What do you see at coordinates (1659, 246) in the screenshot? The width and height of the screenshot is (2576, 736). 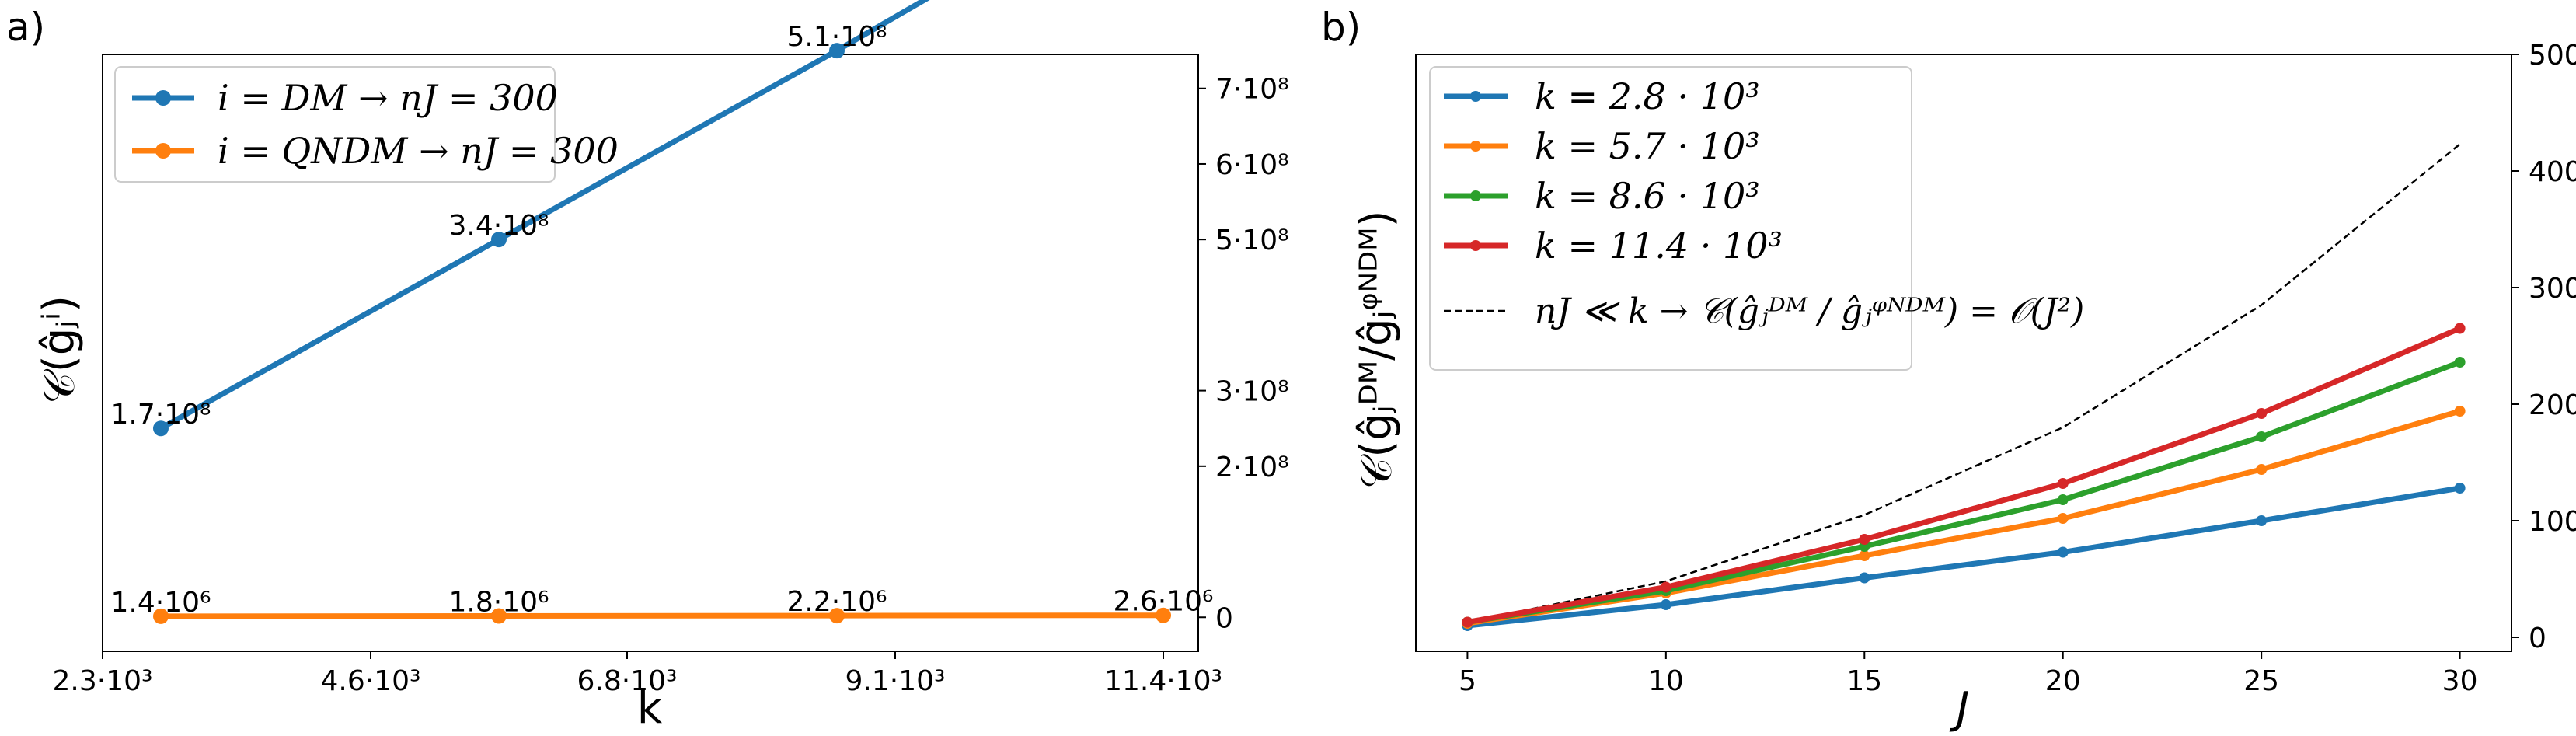 I see `legend-b-k4-label: k = 11.4 · 10³` at bounding box center [1659, 246].